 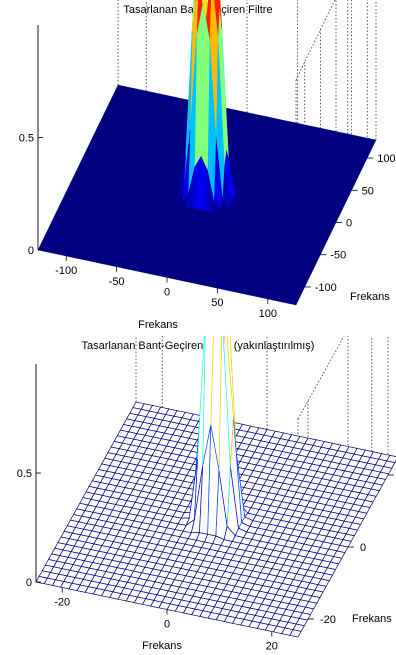 What do you see at coordinates (368, 191) in the screenshot?
I see `y-tick-label: 50` at bounding box center [368, 191].